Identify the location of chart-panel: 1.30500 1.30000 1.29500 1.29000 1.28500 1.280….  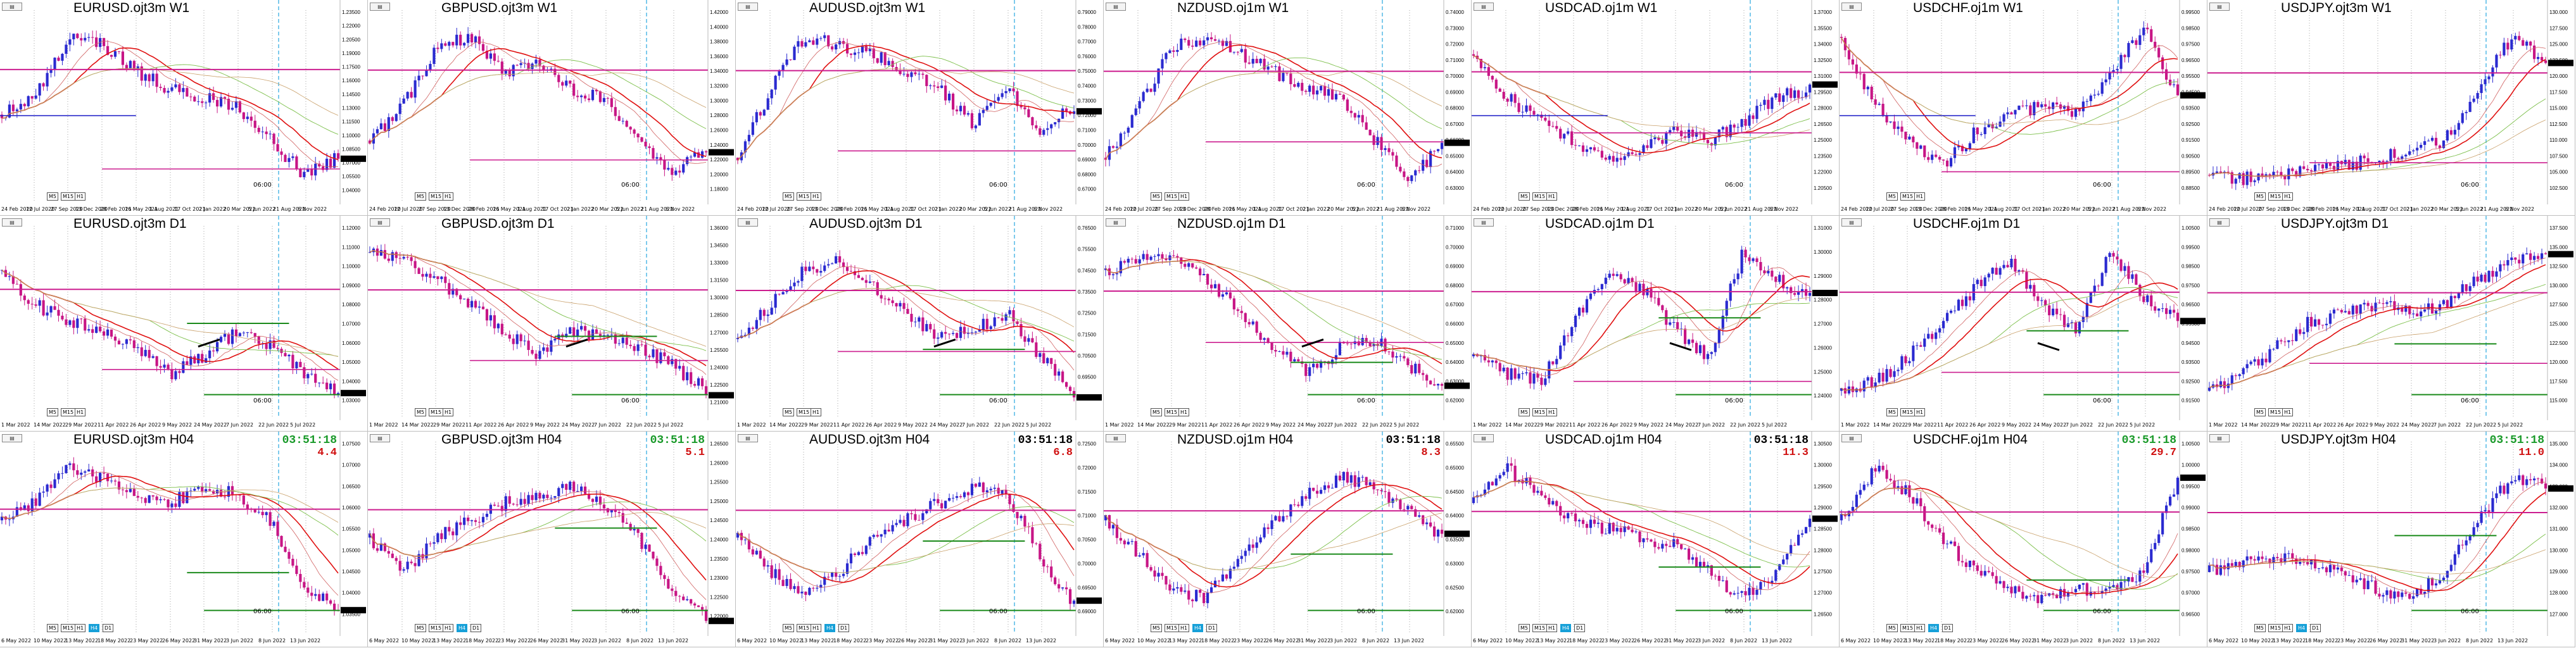
(1656, 539).